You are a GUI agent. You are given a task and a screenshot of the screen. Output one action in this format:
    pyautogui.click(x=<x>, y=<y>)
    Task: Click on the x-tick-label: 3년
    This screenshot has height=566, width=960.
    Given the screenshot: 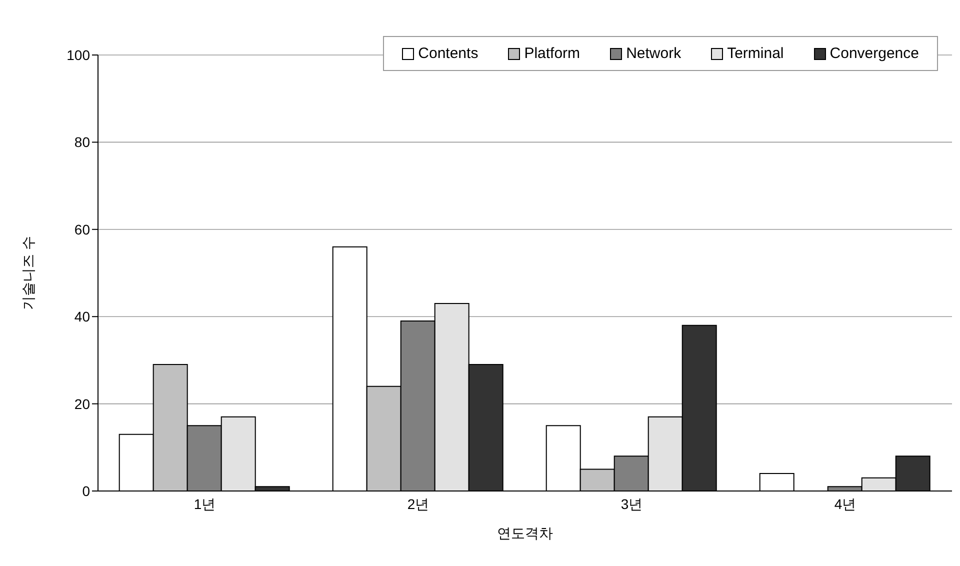 What is the action you would take?
    pyautogui.click(x=631, y=504)
    